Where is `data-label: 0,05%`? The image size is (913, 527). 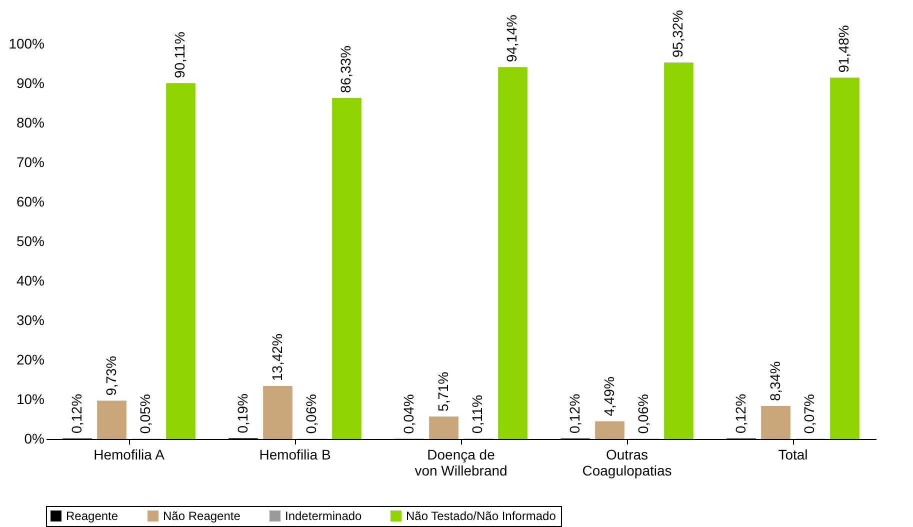 data-label: 0,05% is located at coordinates (145, 414).